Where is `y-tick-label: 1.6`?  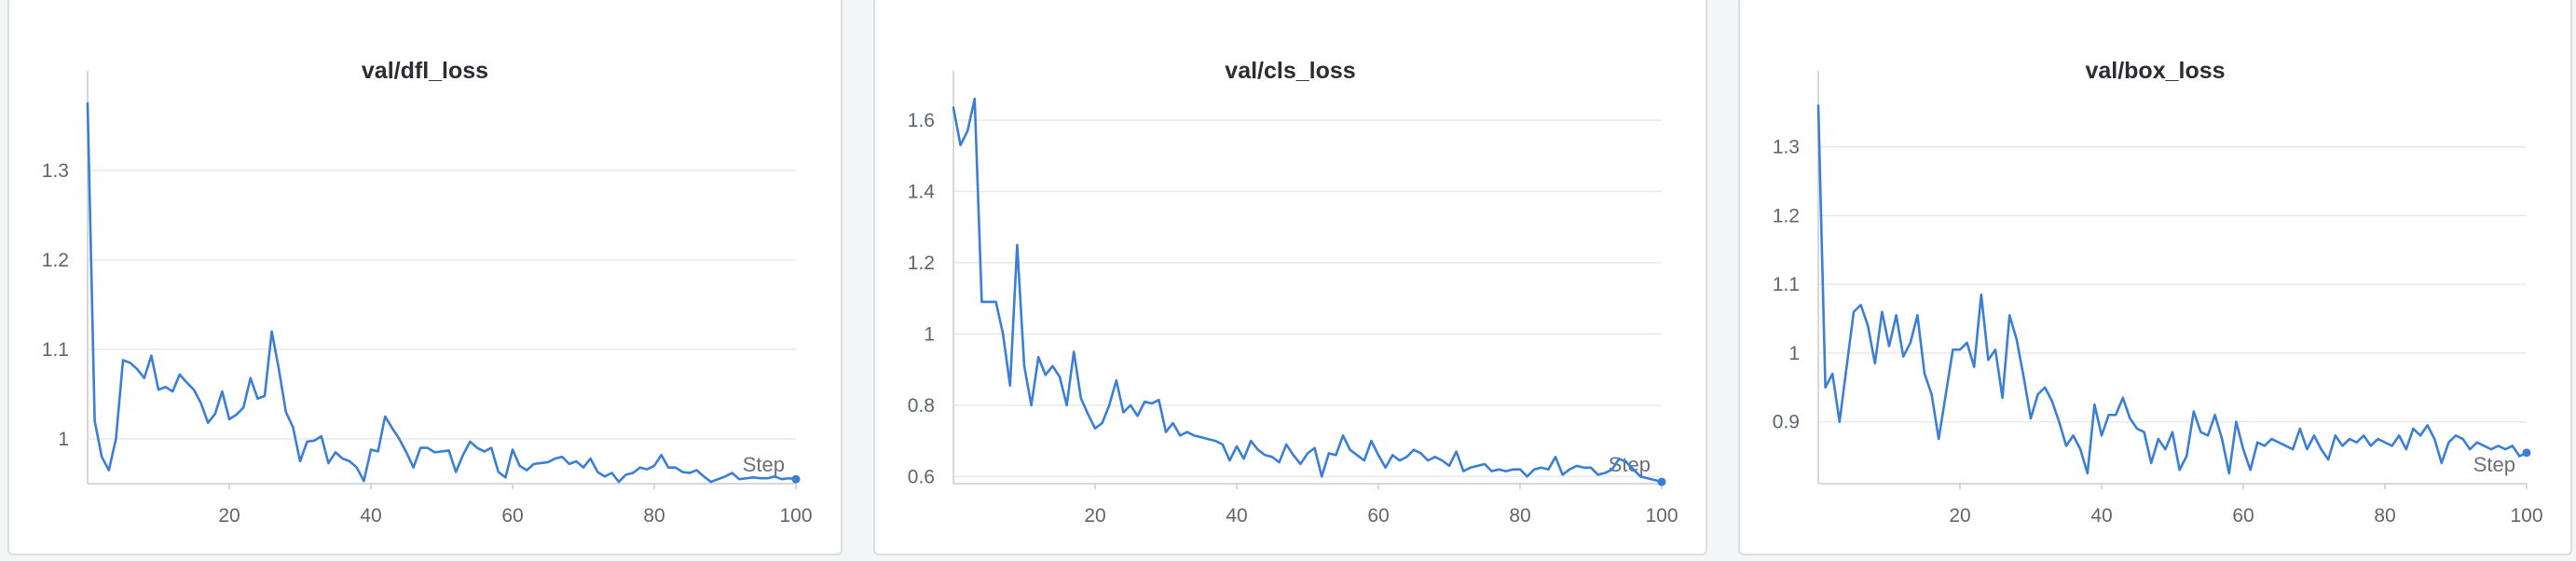 y-tick-label: 1.6 is located at coordinates (921, 120).